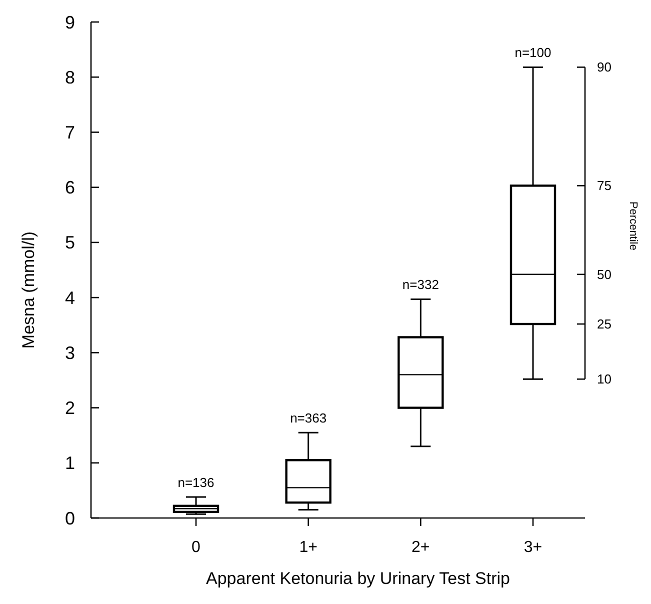 This screenshot has width=651, height=604. Describe the element at coordinates (28, 290) in the screenshot. I see `y-axis-title: Mesna (mmol/l)` at that location.